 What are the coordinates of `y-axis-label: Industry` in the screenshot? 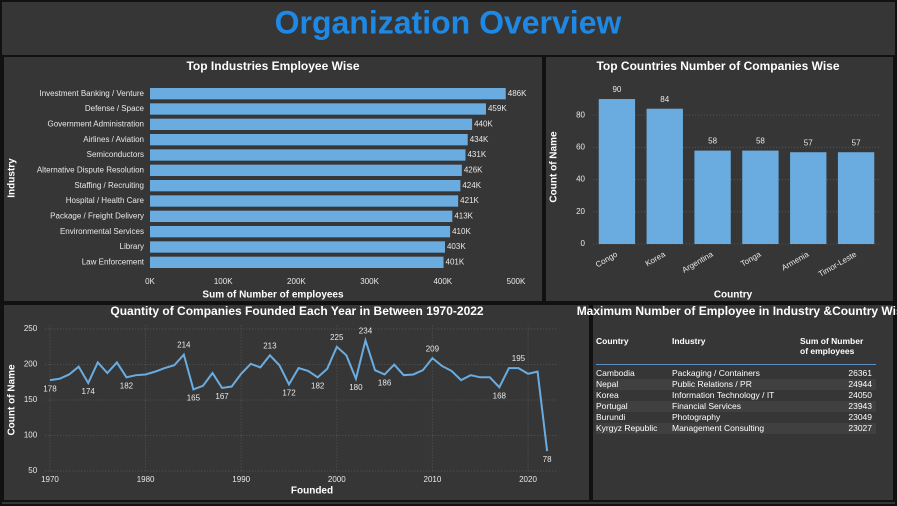 It's located at (12, 178).